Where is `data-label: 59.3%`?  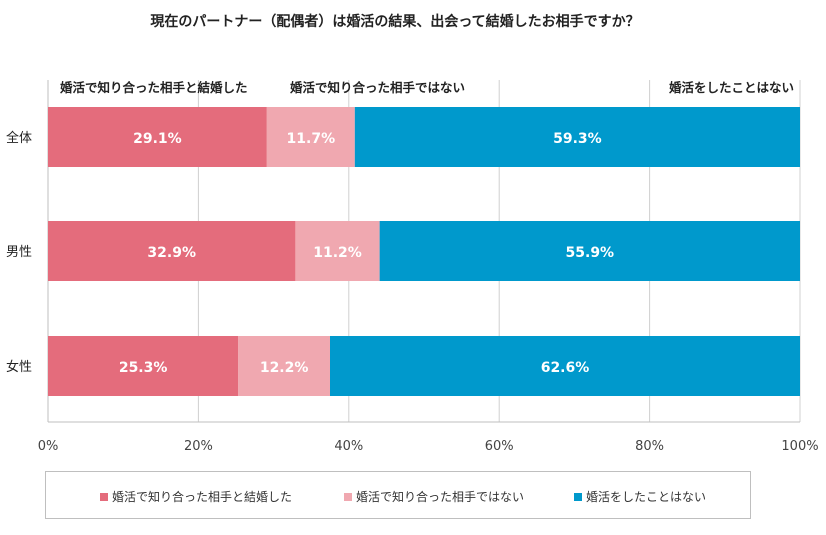
data-label: 59.3% is located at coordinates (577, 139).